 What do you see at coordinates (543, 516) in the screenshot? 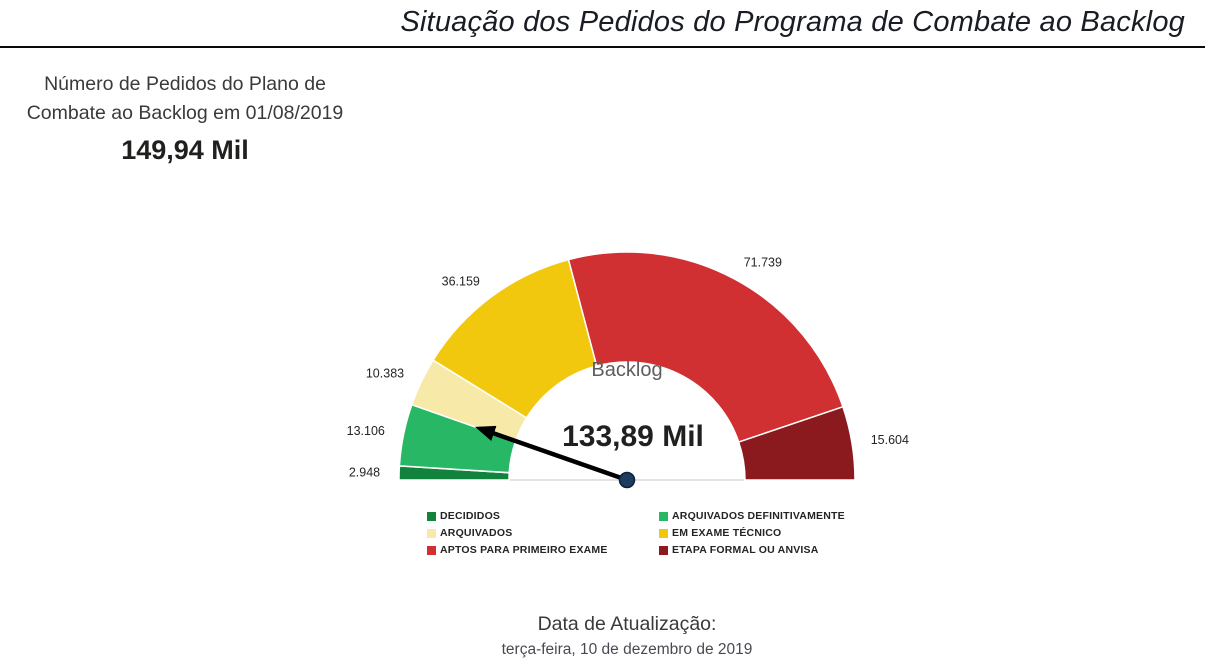
I see `legend-item-0: DECIDIDOS` at bounding box center [543, 516].